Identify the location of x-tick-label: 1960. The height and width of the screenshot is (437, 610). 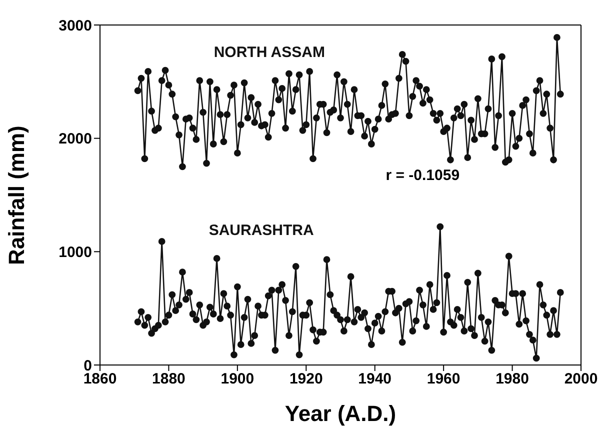
(443, 379).